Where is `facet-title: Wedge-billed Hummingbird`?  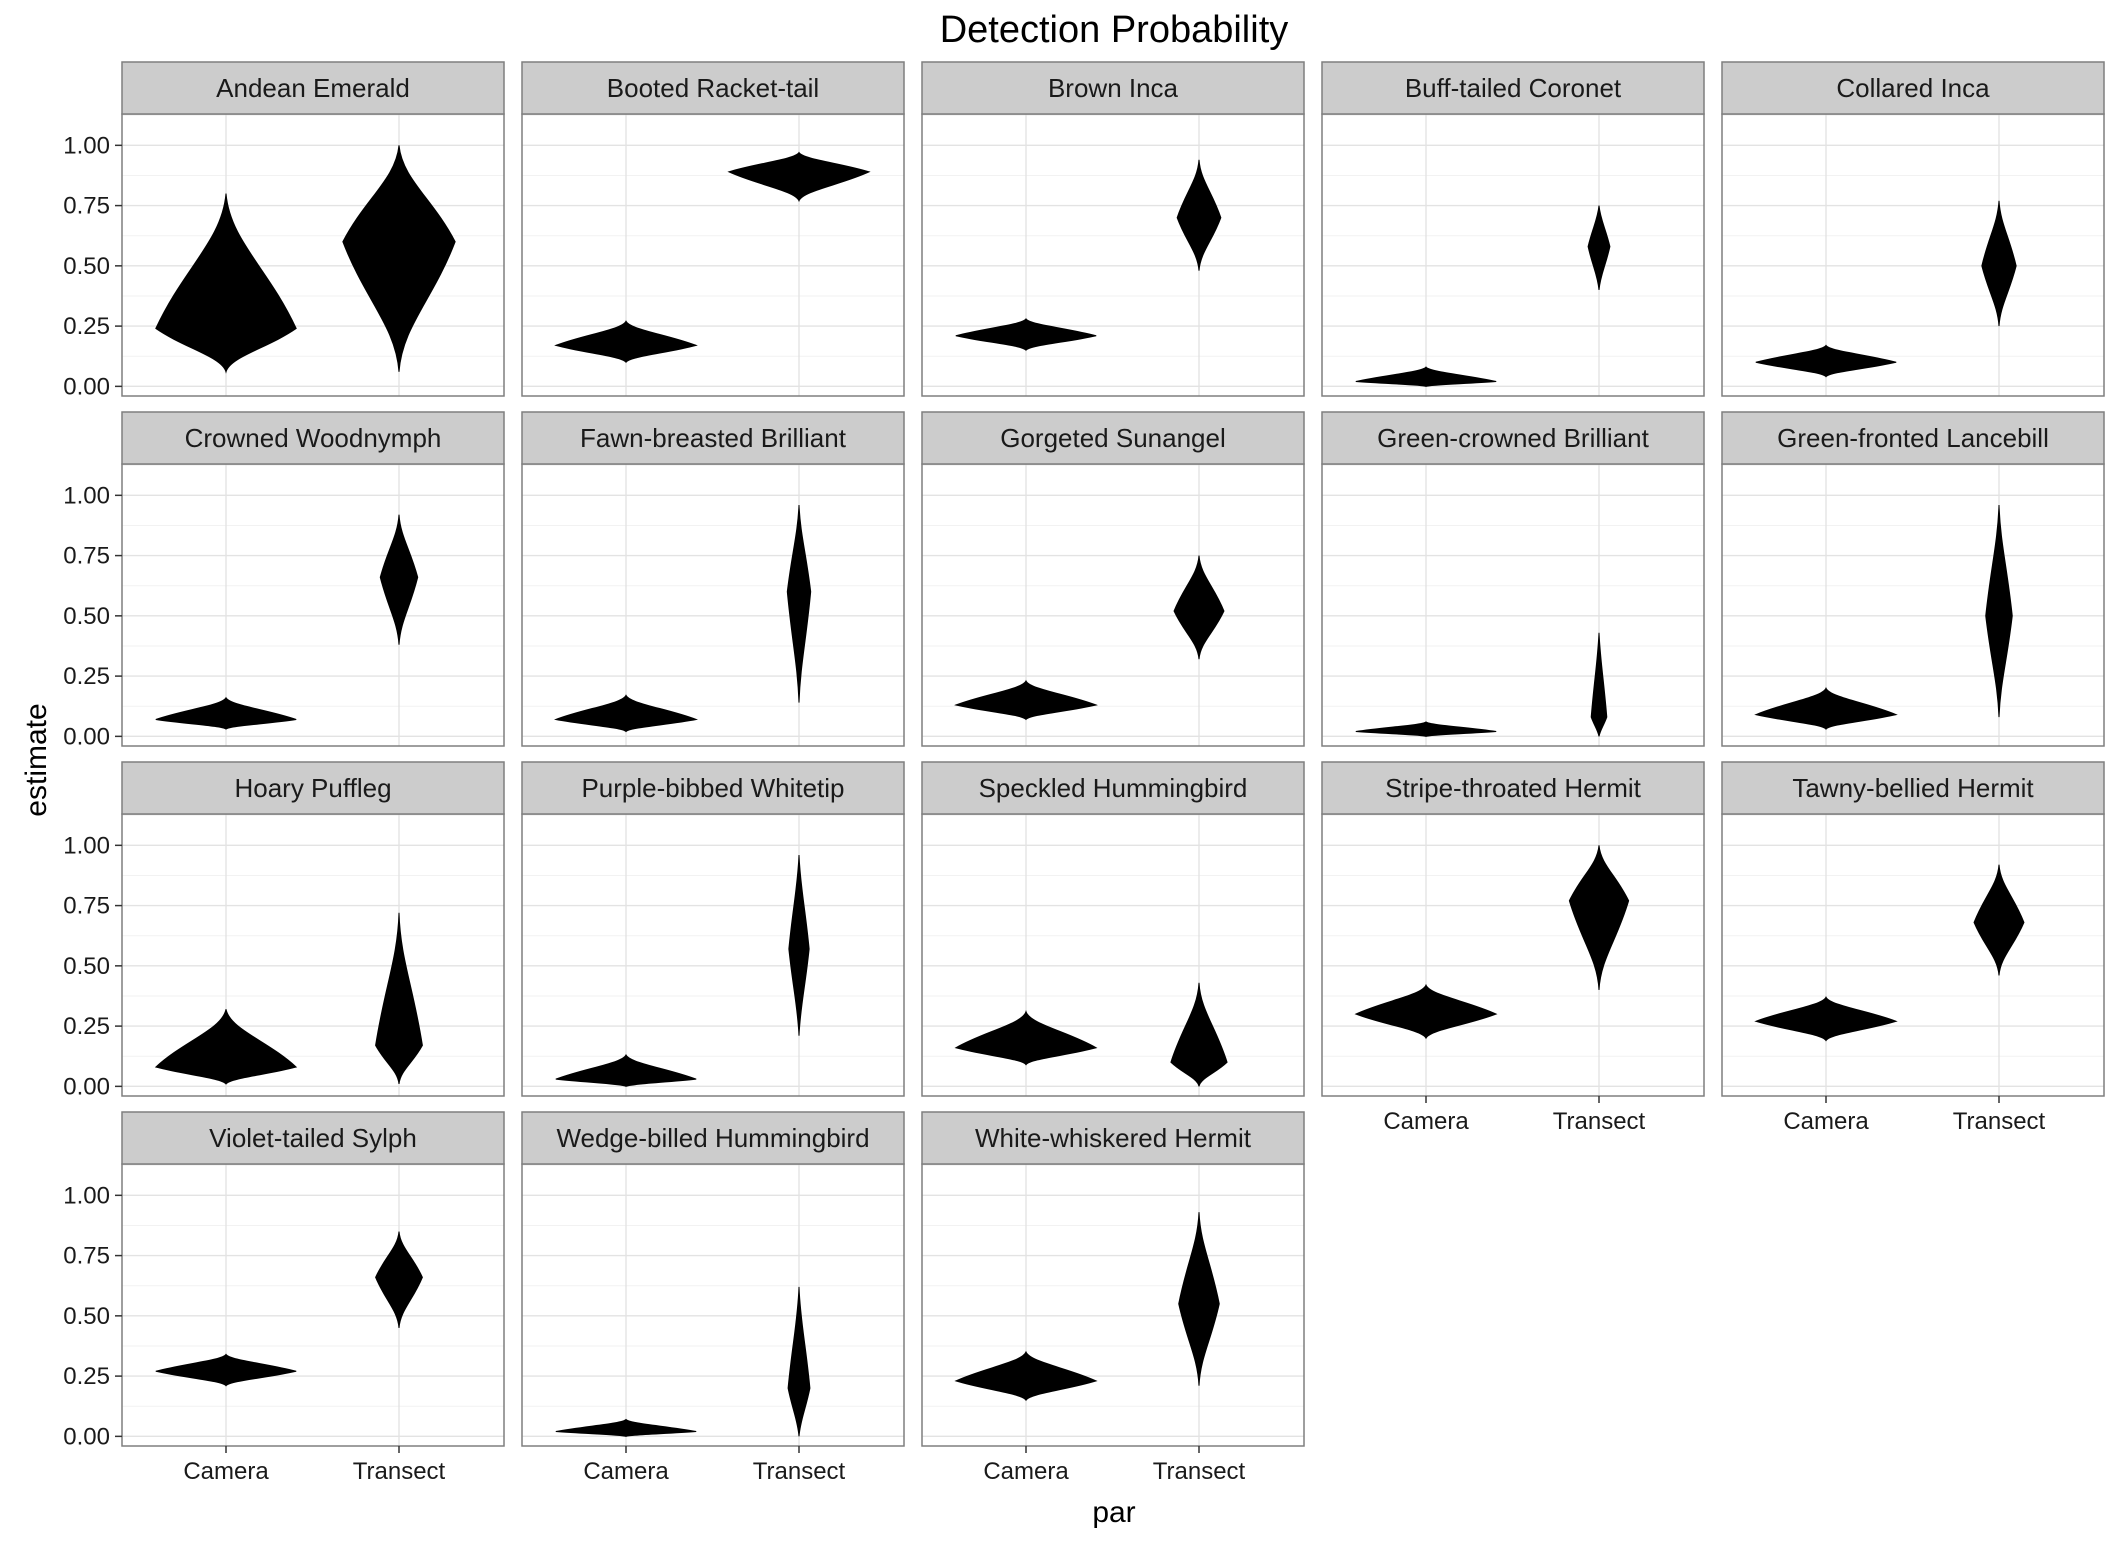 facet-title: Wedge-billed Hummingbird is located at coordinates (712, 1138).